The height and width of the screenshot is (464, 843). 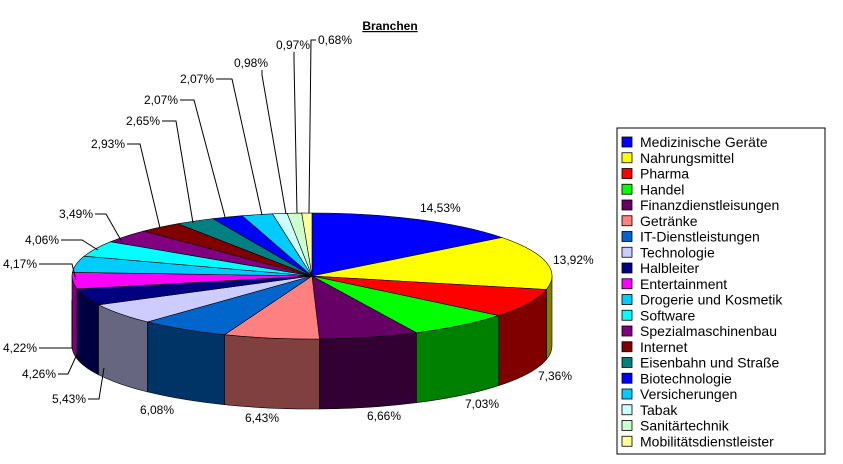 What do you see at coordinates (627, 205) in the screenshot?
I see `legend-swatch-finanzdienstleisungen` at bounding box center [627, 205].